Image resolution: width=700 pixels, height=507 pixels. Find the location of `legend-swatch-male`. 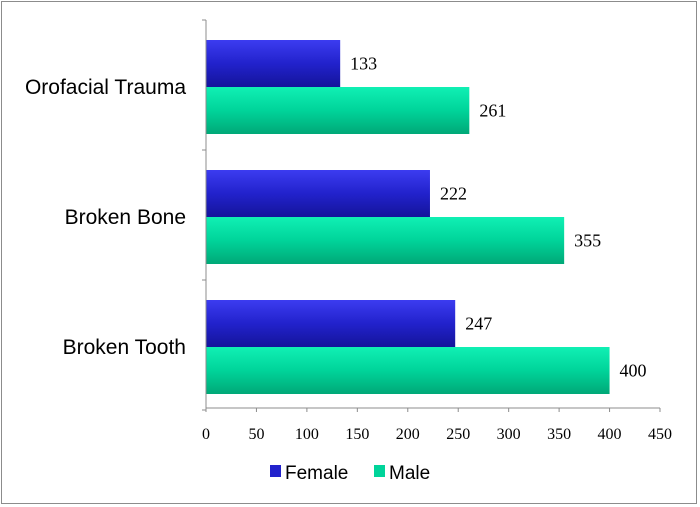

legend-swatch-male is located at coordinates (379, 471).